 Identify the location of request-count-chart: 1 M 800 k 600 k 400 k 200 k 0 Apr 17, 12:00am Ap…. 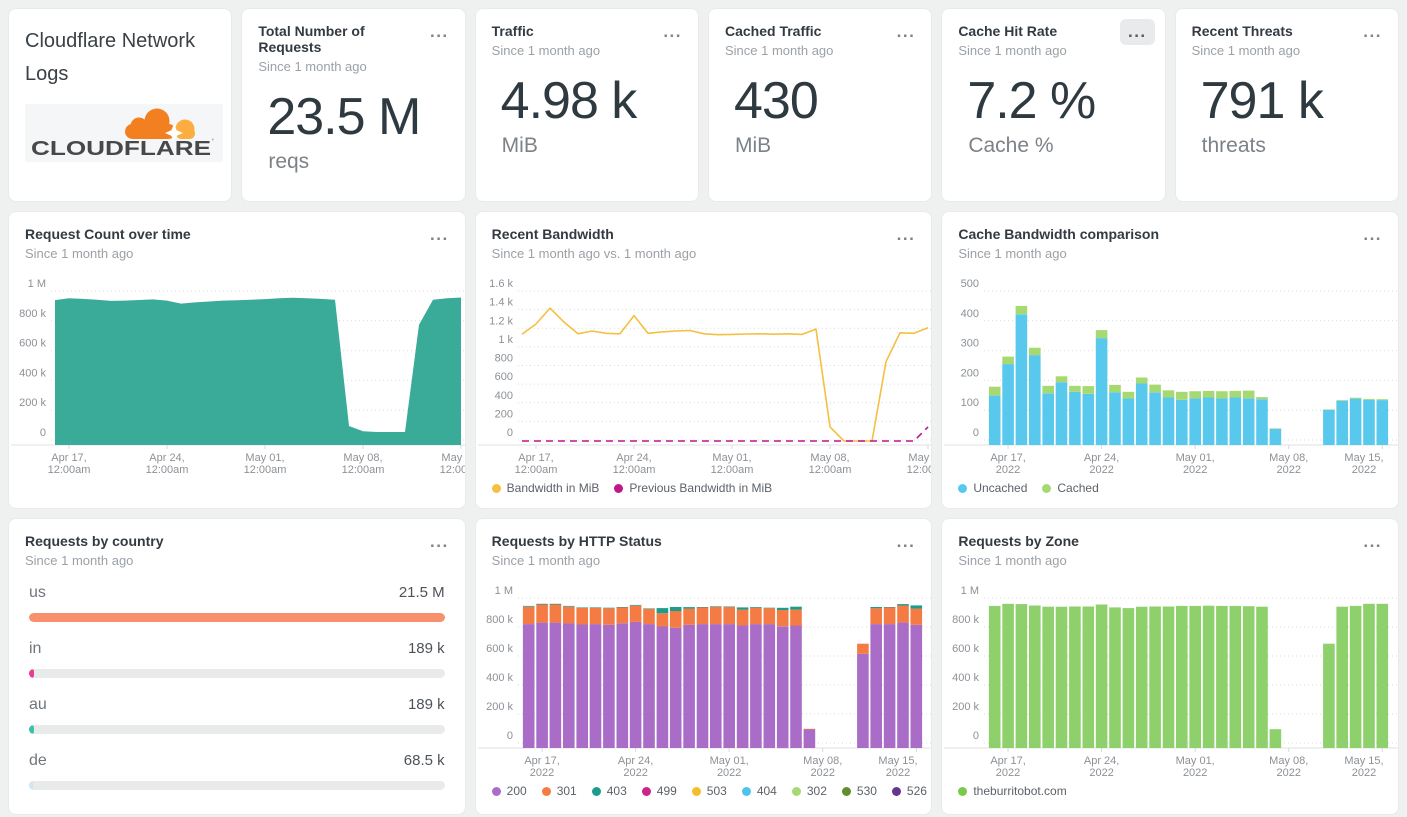
(237, 374).